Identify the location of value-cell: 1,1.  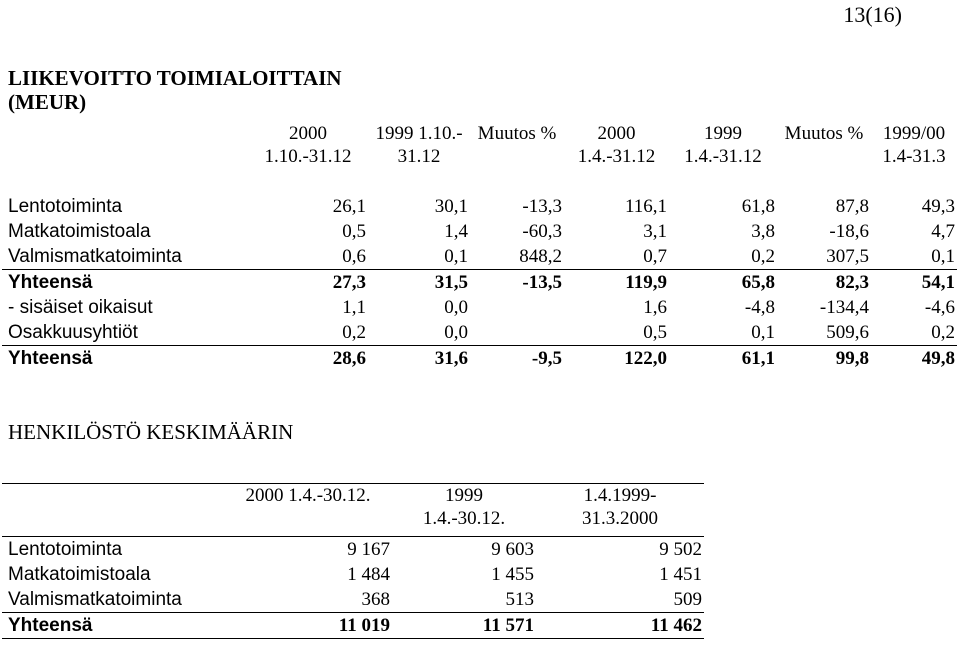
(354, 307).